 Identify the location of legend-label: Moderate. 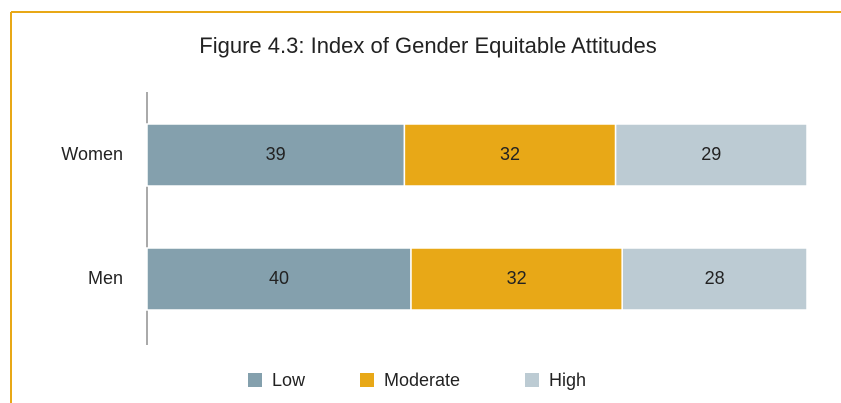
(422, 380).